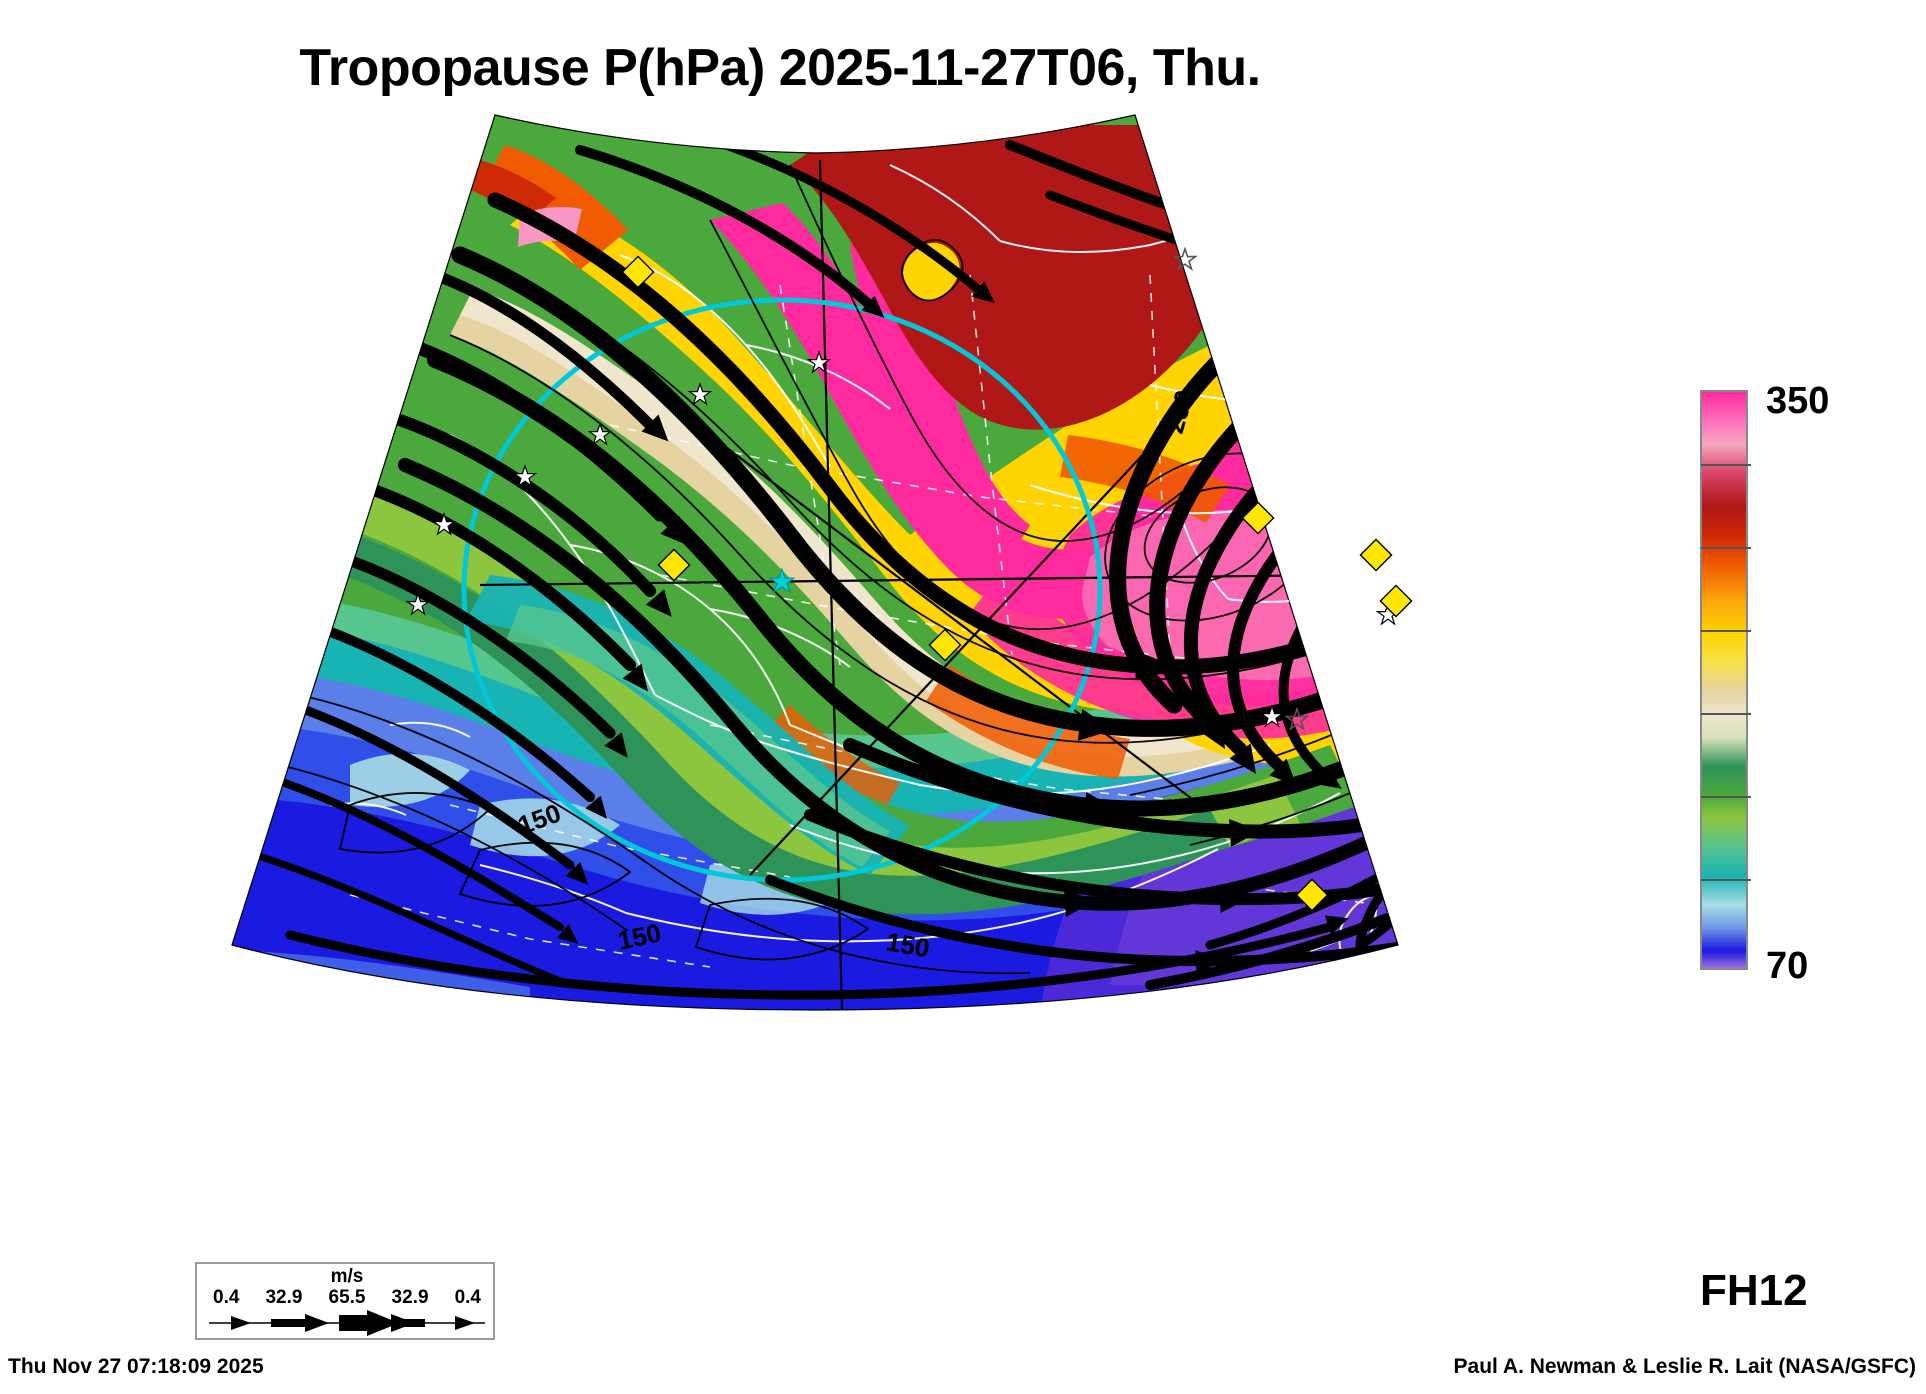 The height and width of the screenshot is (1394, 1926). I want to click on wind-value-1: 32.9, so click(284, 1297).